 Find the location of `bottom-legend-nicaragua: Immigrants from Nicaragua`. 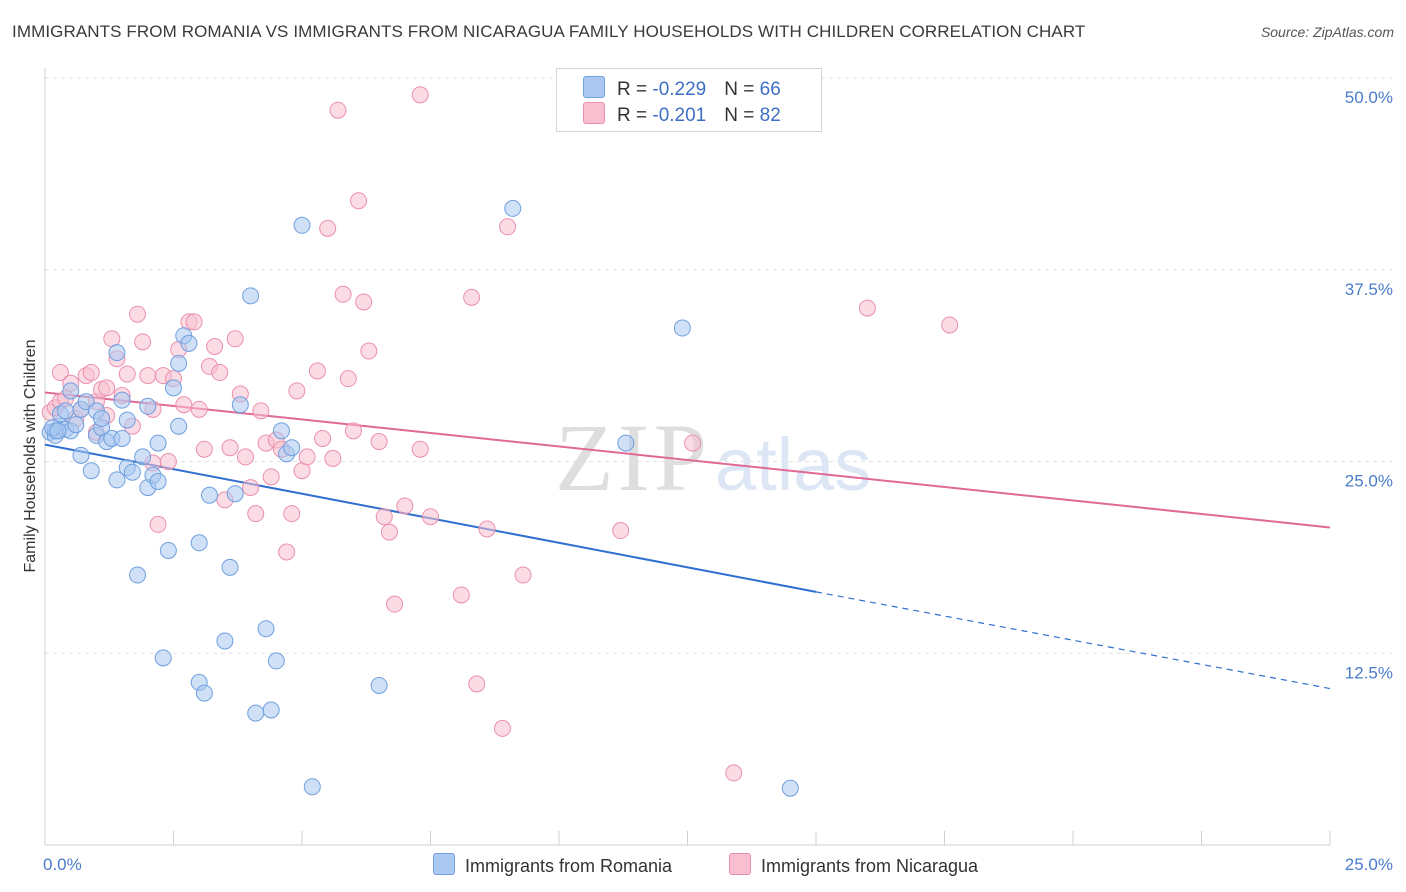

bottom-legend-nicaragua: Immigrants from Nicaragua is located at coordinates (853, 865).